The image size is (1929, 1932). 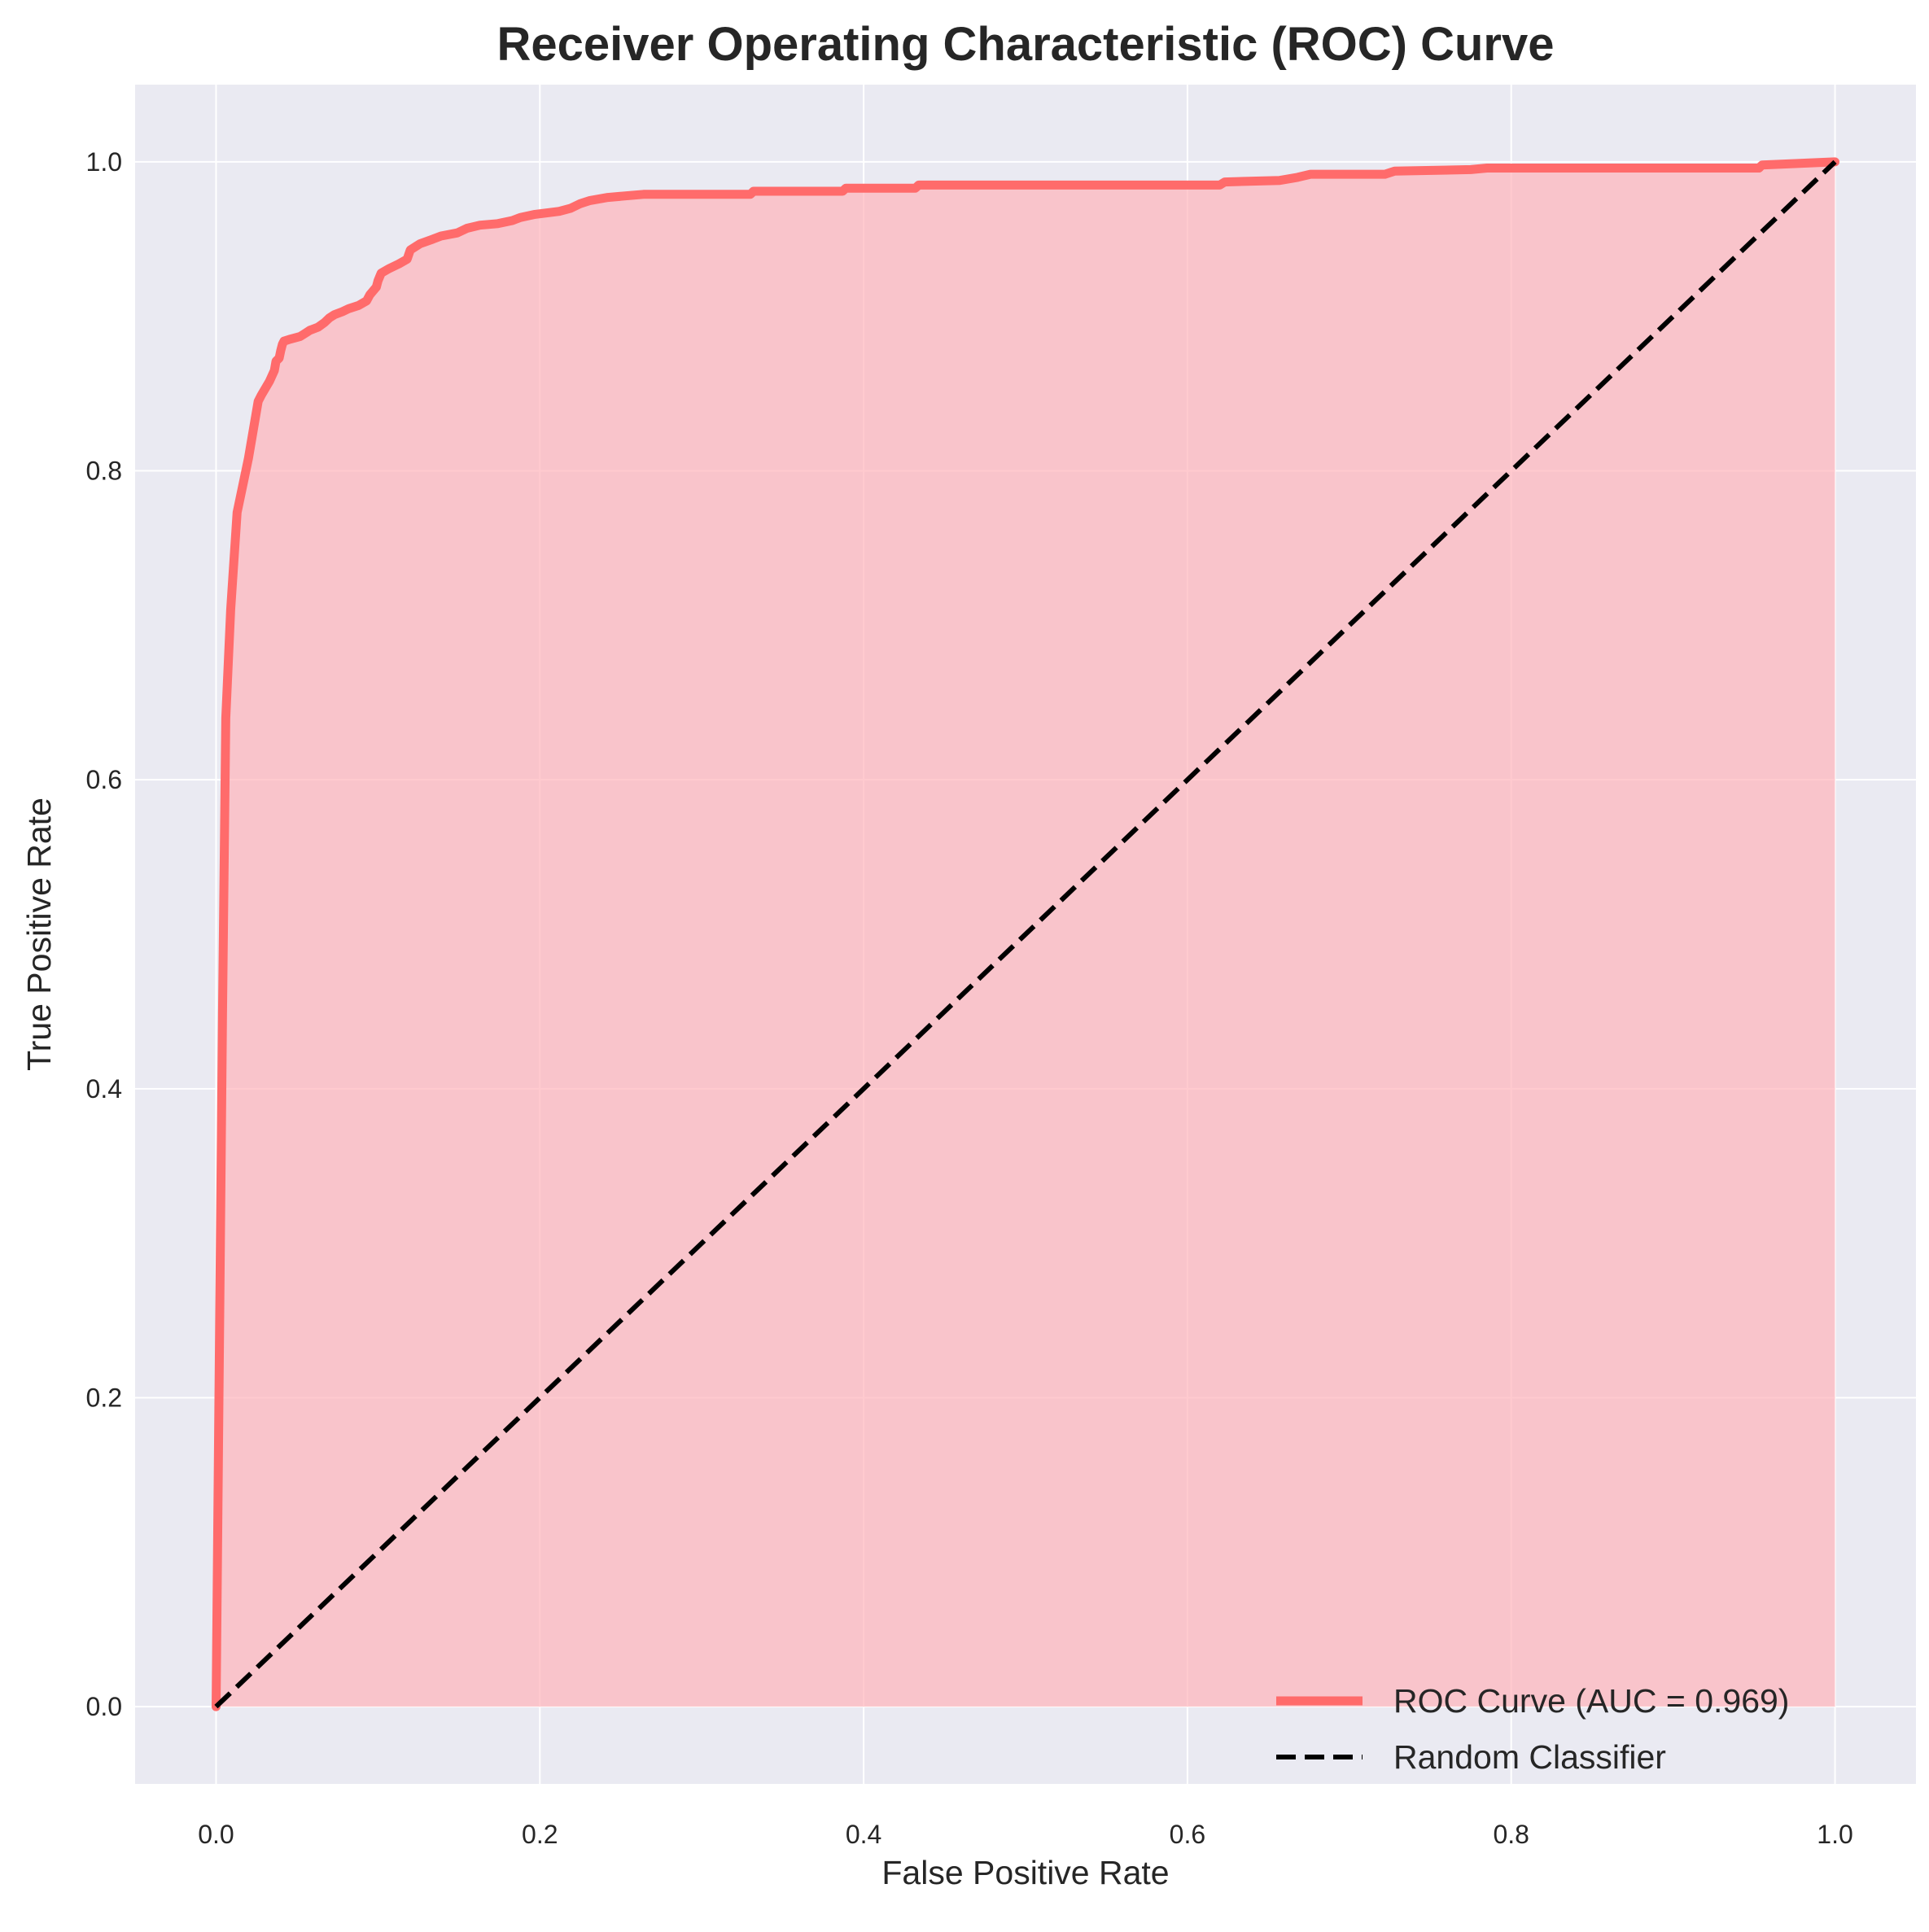 What do you see at coordinates (1591, 1701) in the screenshot?
I see `legend-label-roc: ROC Curve (AUC = 0.969)` at bounding box center [1591, 1701].